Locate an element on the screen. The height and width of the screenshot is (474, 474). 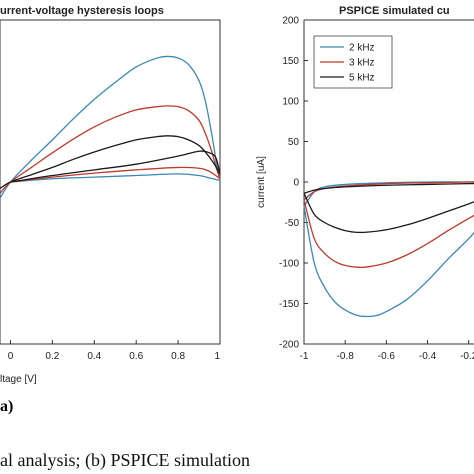
right-y-tick-label: 200 is located at coordinates (290, 21).